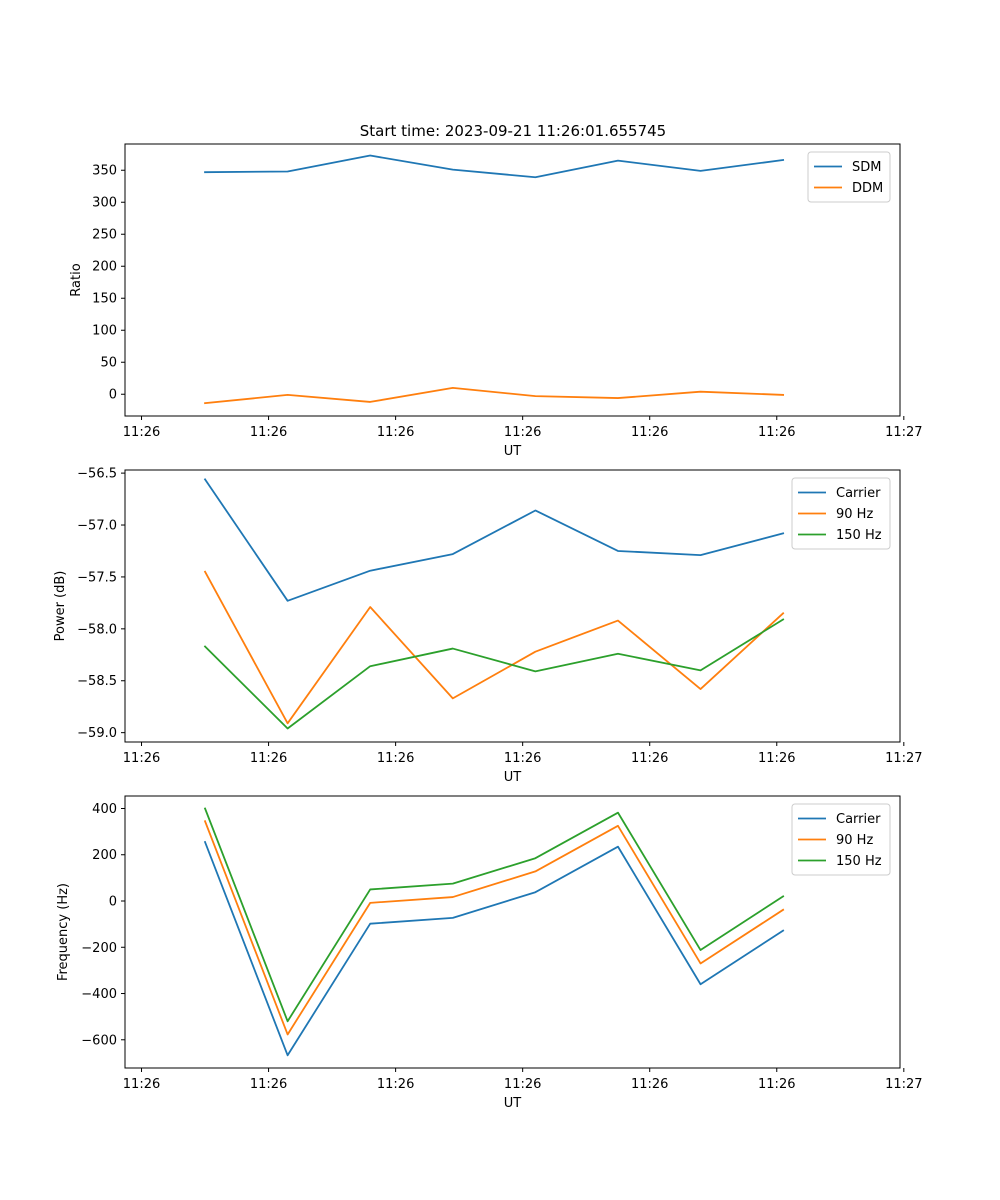  Describe the element at coordinates (97, 577) in the screenshot. I see `y-tick-label: −57.5` at that location.